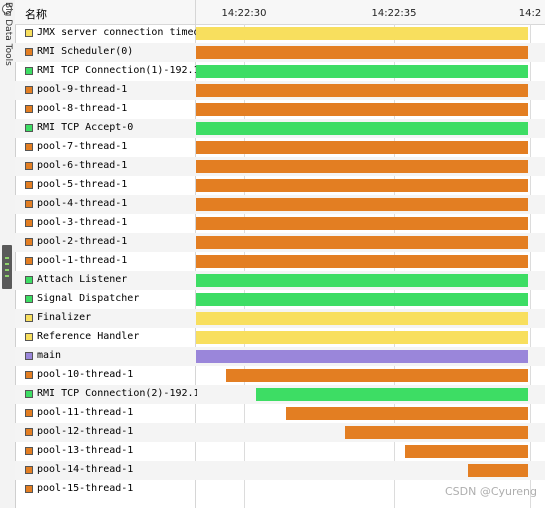  What do you see at coordinates (82, 203) in the screenshot?
I see `thread-name: pool-4-thread-1` at bounding box center [82, 203].